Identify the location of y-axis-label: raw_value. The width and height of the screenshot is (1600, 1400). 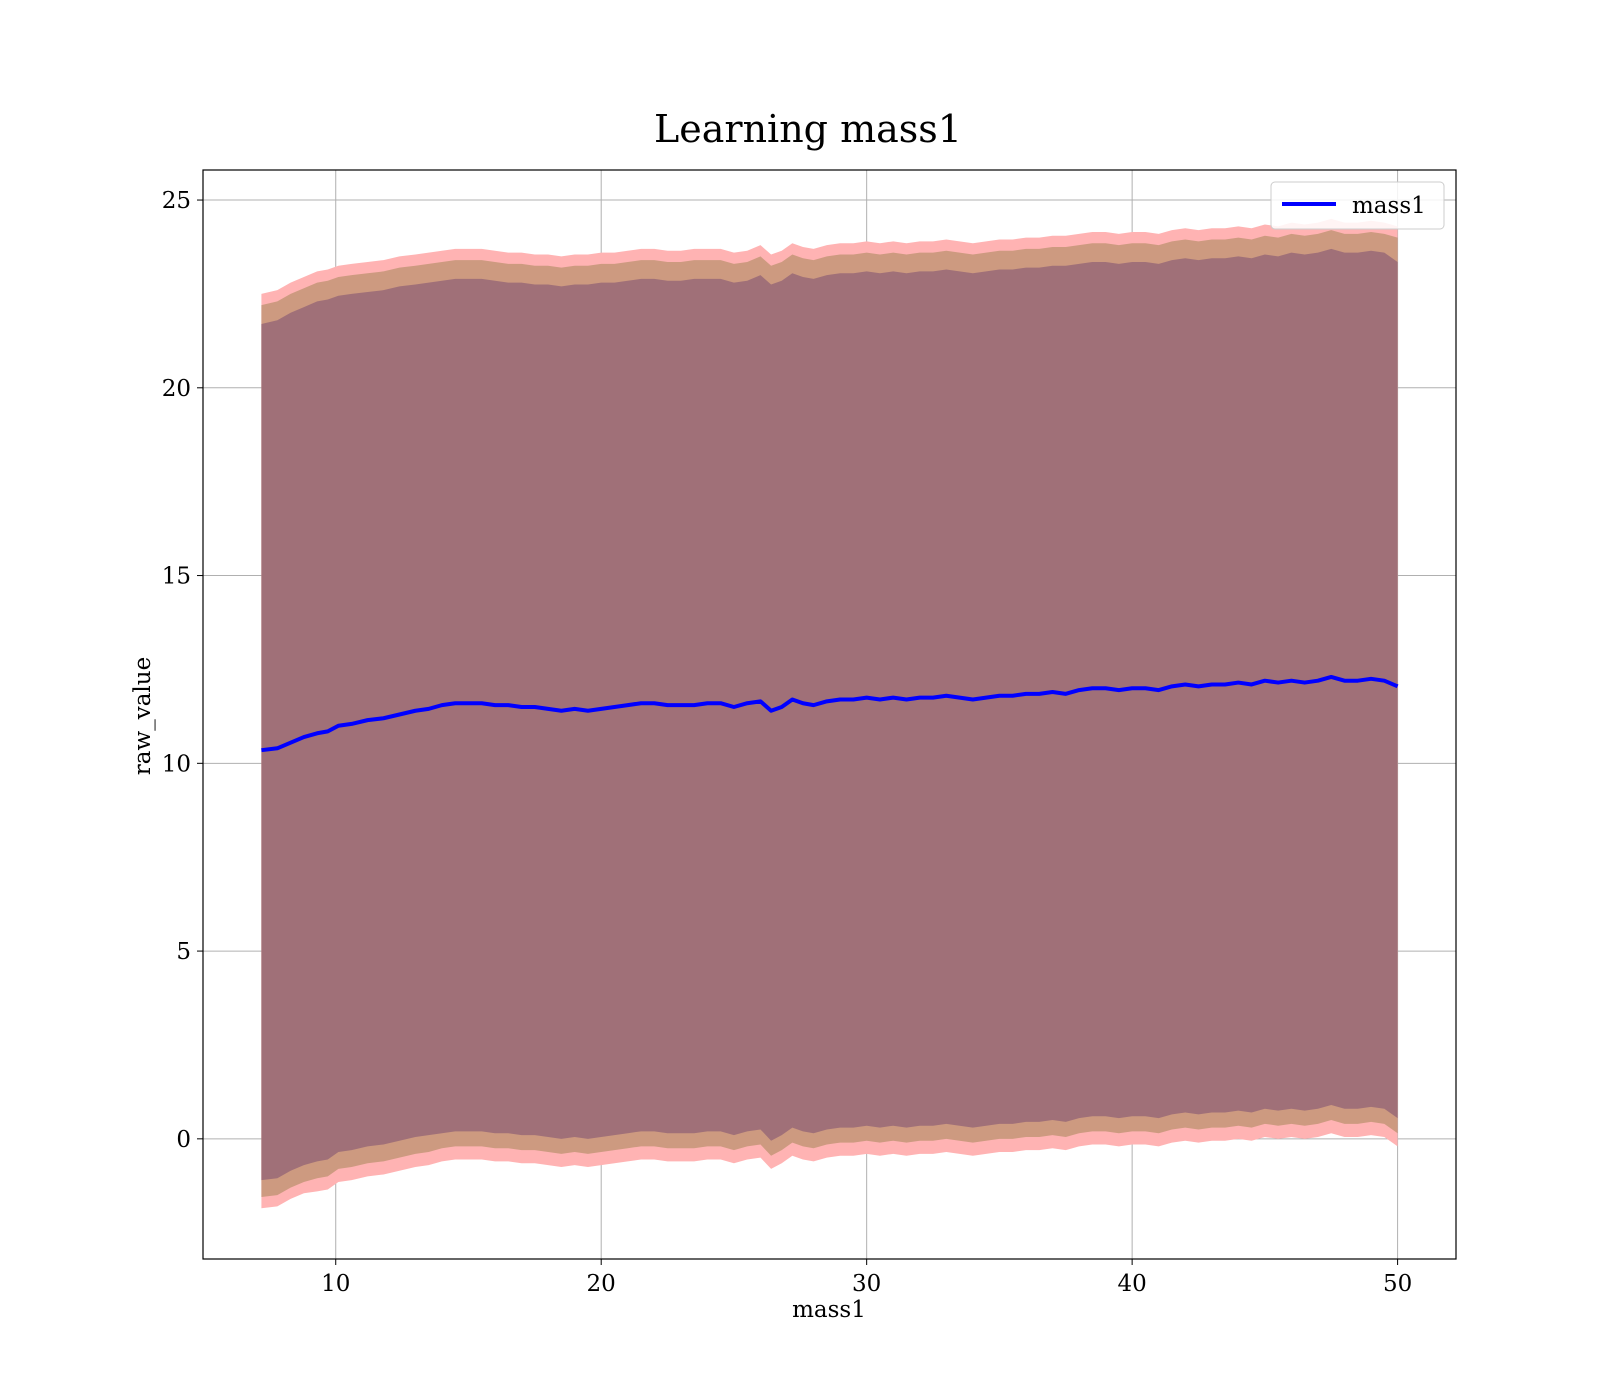
(143, 716).